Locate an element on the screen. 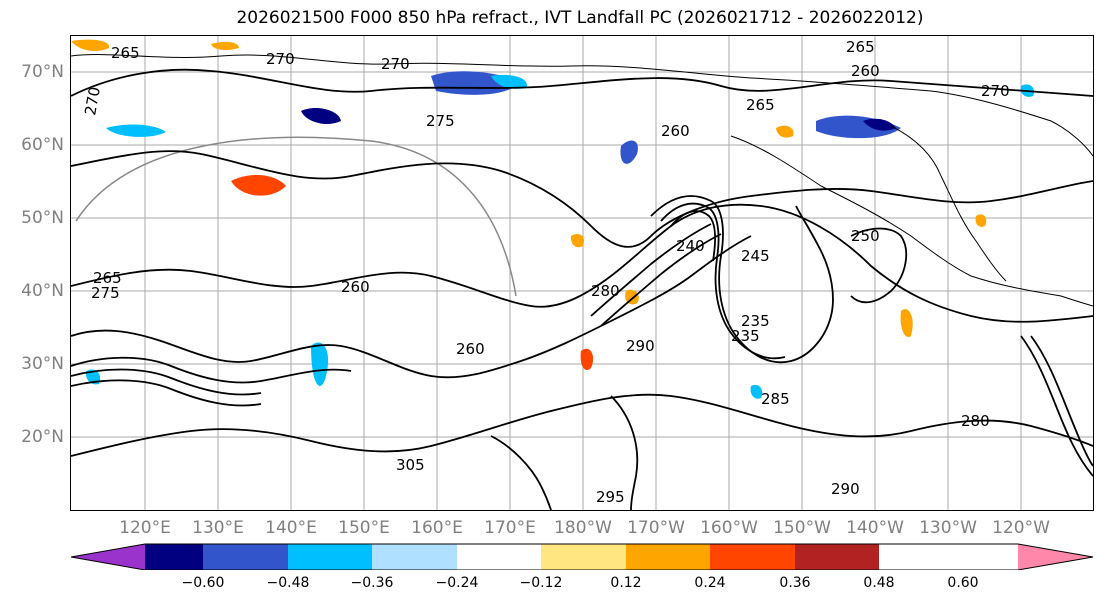  lat-label-20n: 20°N is located at coordinates (42, 437).